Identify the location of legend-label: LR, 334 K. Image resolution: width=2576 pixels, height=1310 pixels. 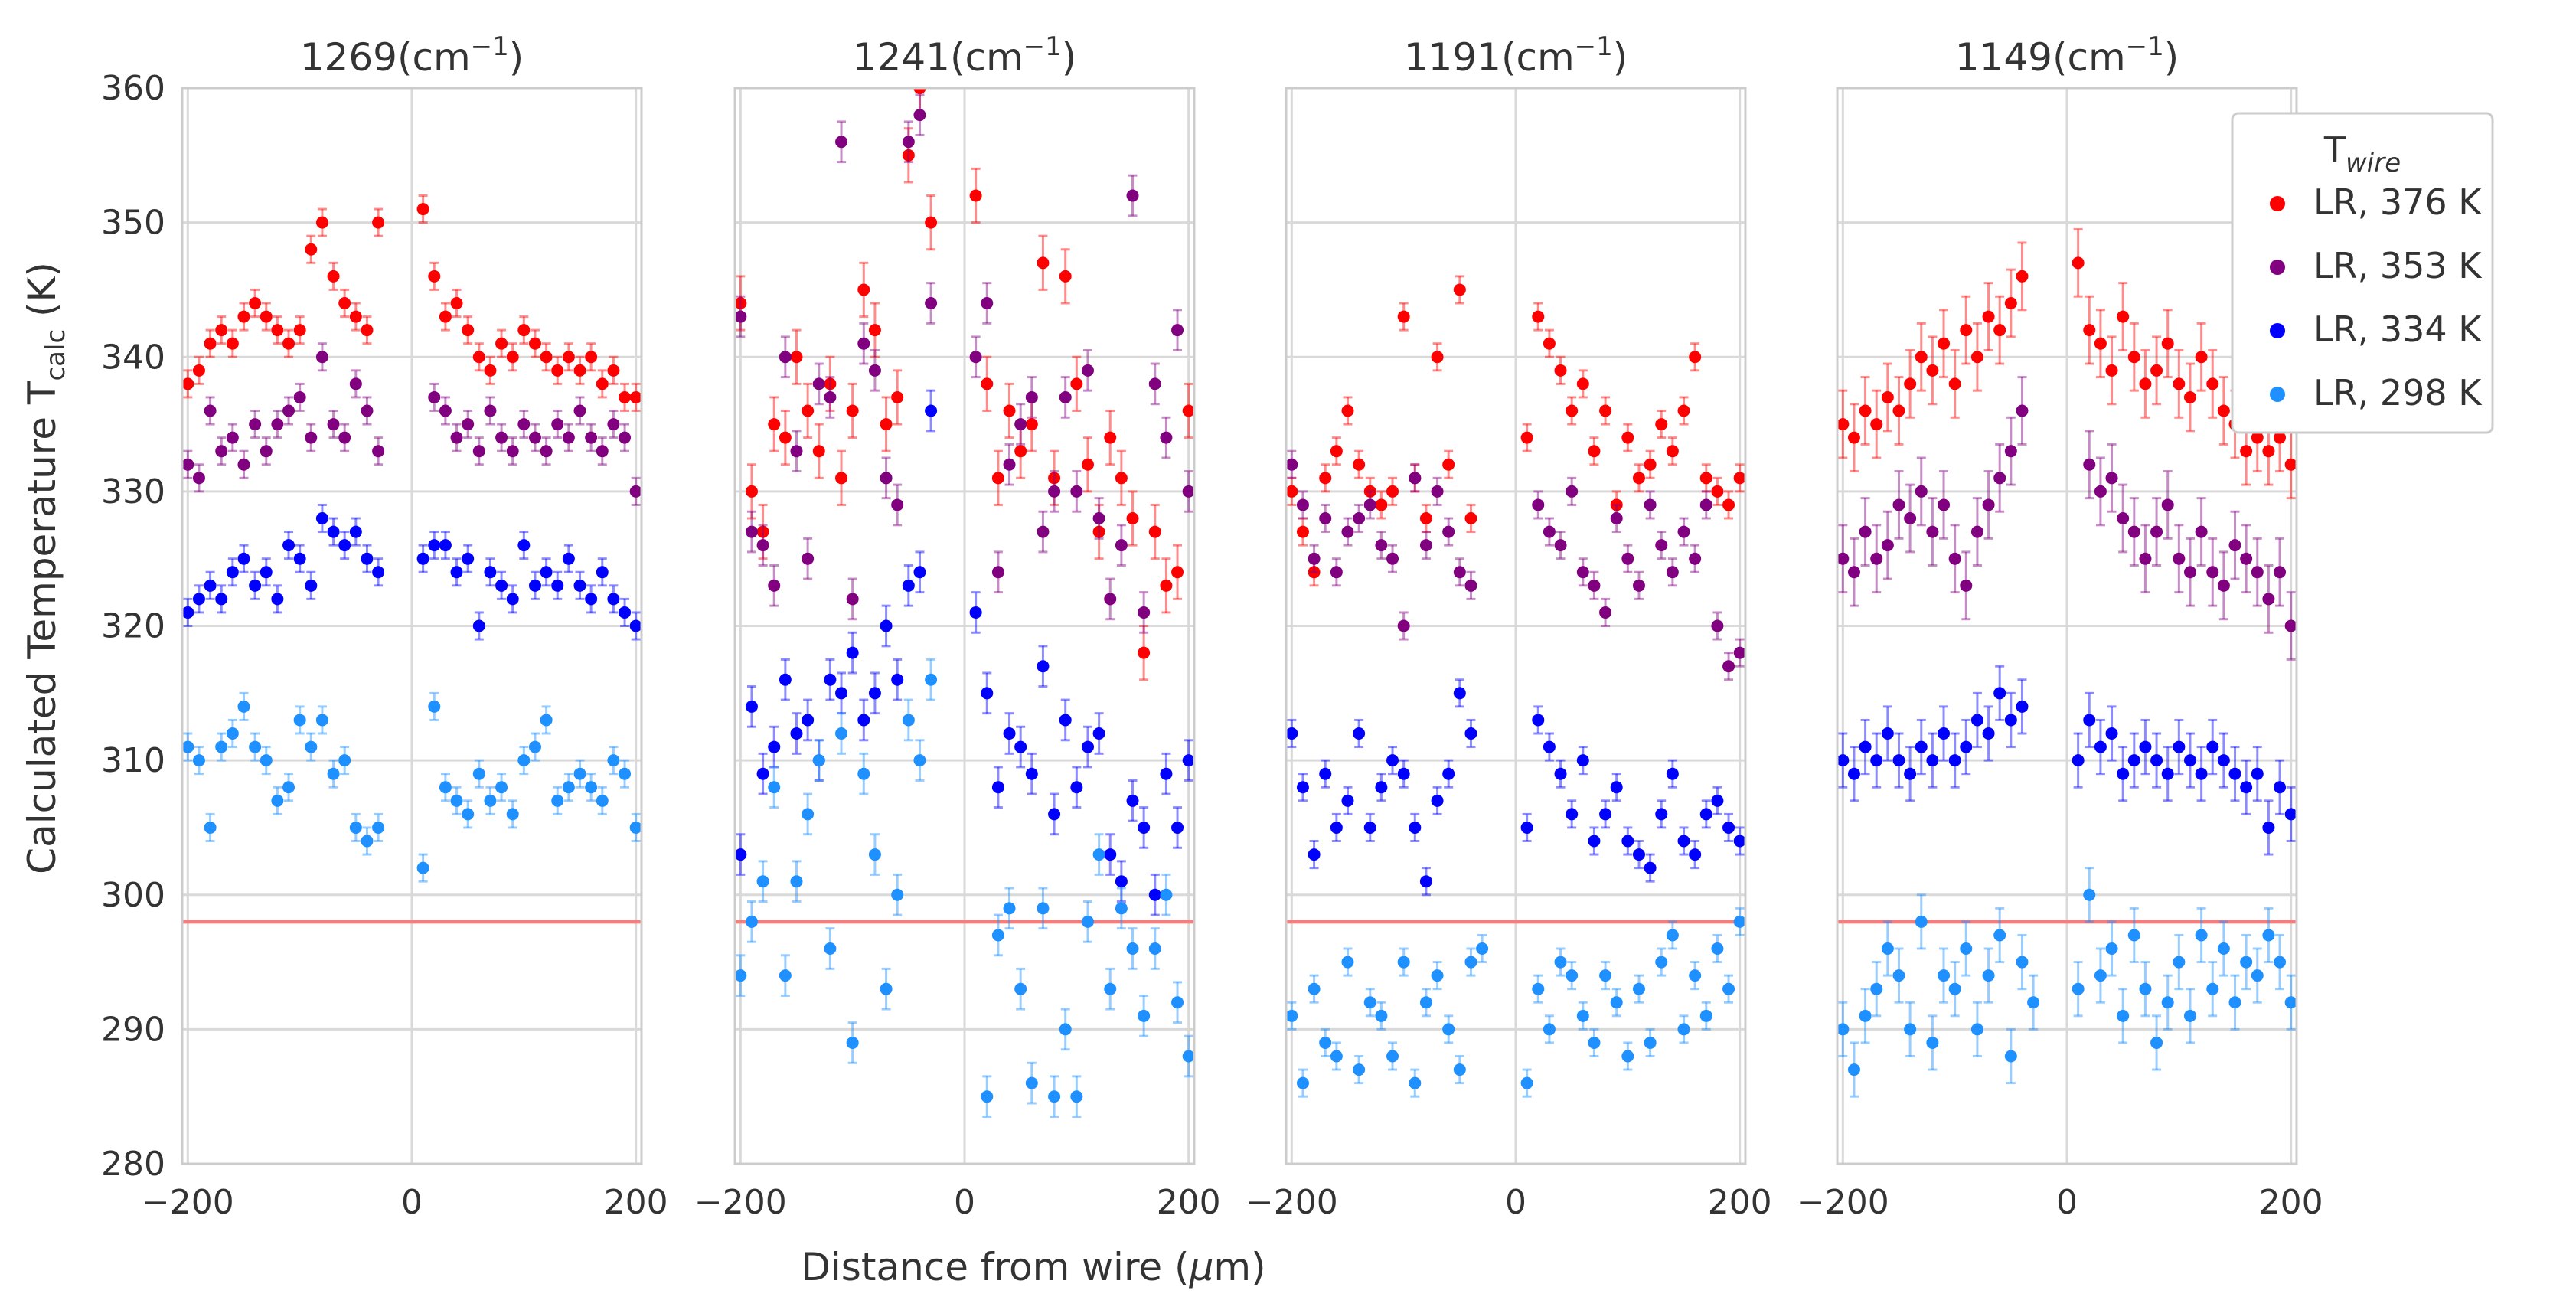
(2398, 329).